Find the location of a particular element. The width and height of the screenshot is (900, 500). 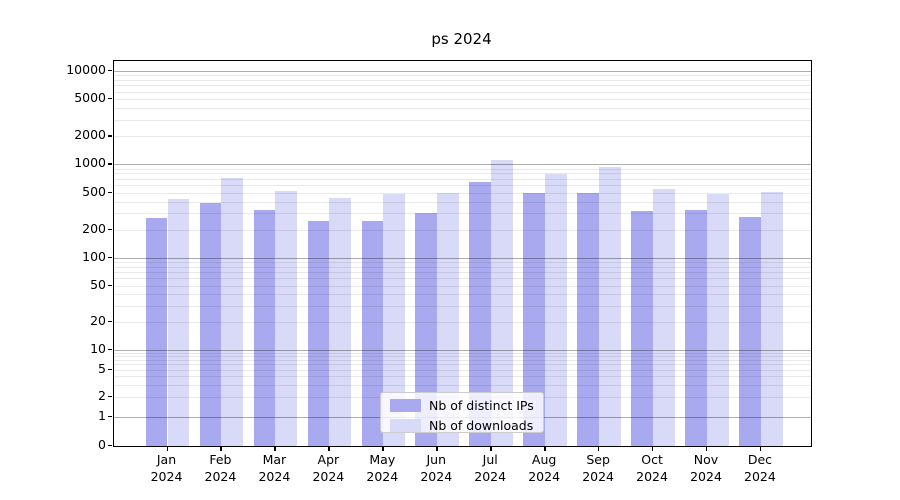

bar-ips-jun is located at coordinates (426, 329).